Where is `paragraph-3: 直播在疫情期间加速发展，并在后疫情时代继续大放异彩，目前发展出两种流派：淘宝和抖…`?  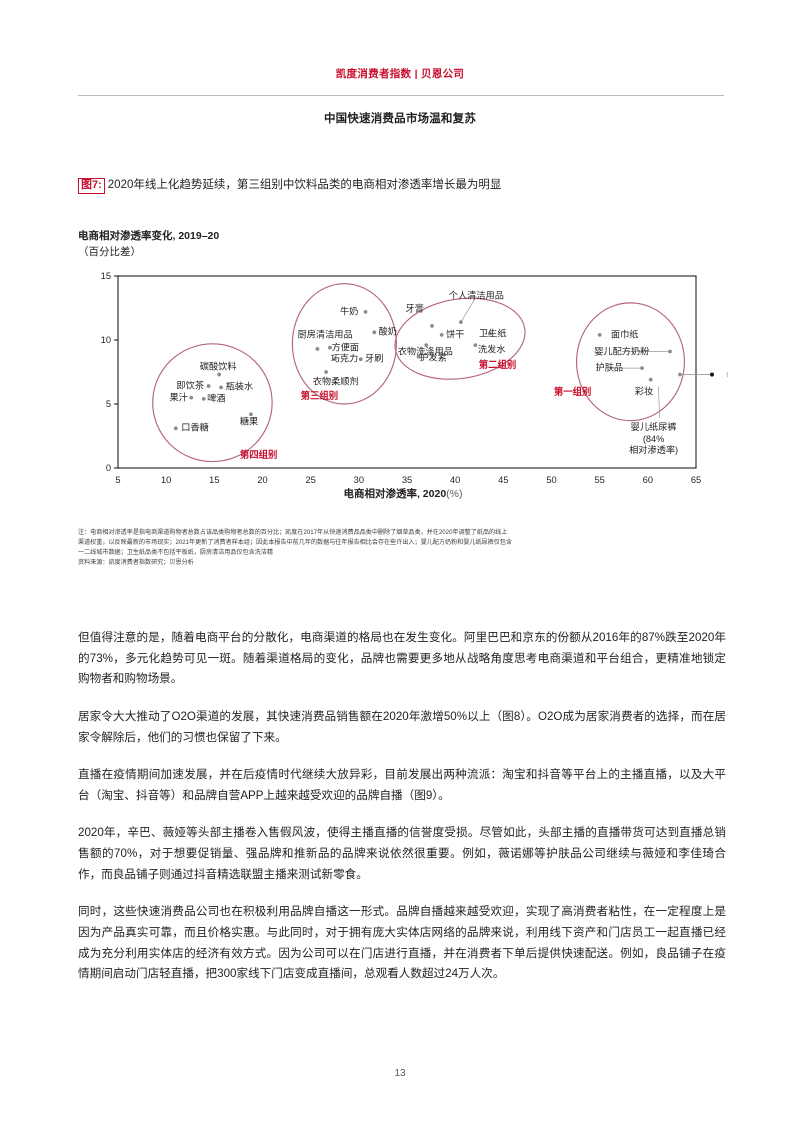
paragraph-3: 直播在疫情期间加速发展，并在后疫情时代继续大放异彩，目前发展出两种流派：淘宝和抖… is located at coordinates (402, 785).